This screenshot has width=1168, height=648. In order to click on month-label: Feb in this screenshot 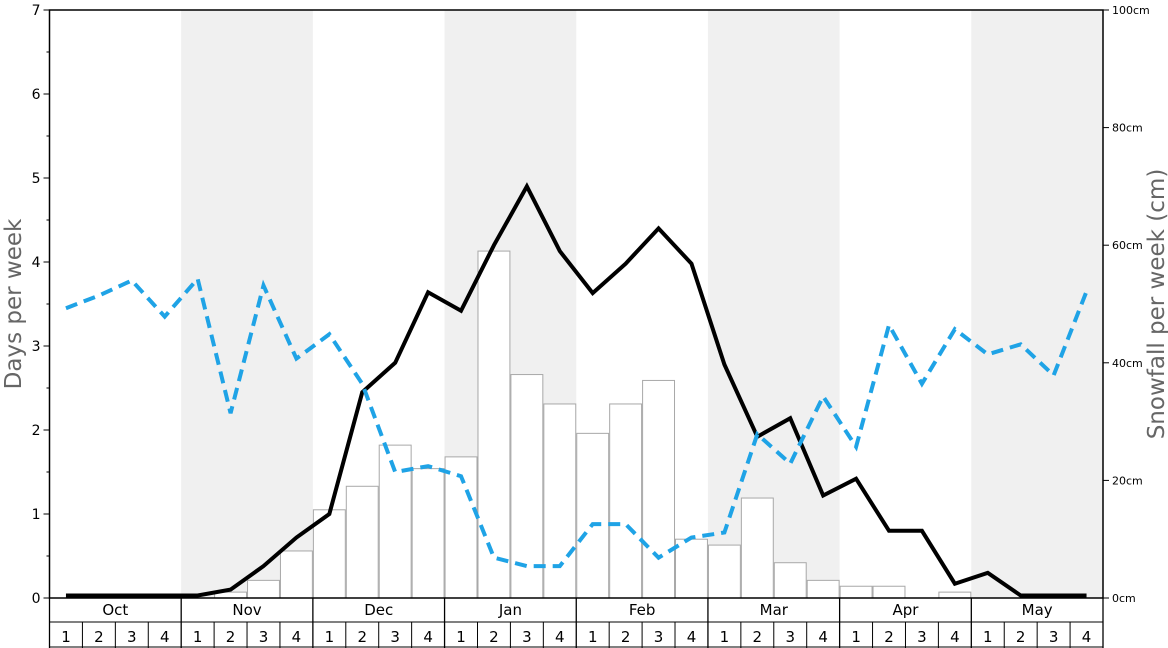, I will do `click(642, 610)`.